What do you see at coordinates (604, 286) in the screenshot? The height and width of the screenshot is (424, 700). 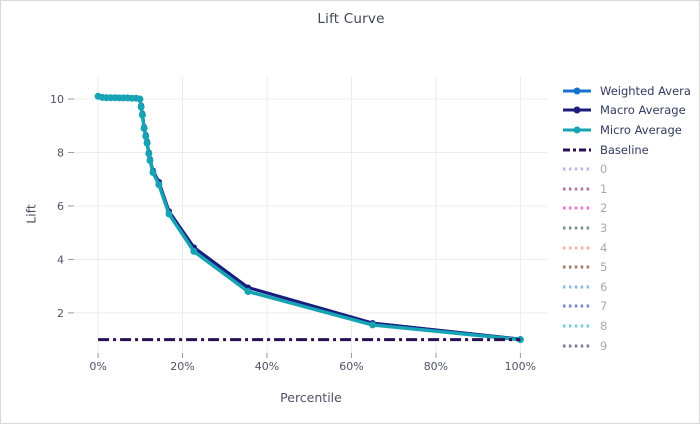 I see `legend-label: 6` at bounding box center [604, 286].